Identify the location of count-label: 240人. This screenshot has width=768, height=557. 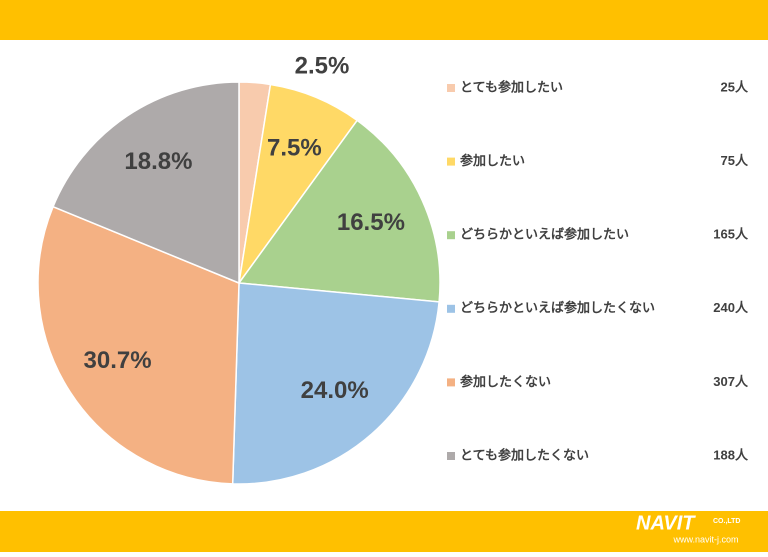
(731, 307).